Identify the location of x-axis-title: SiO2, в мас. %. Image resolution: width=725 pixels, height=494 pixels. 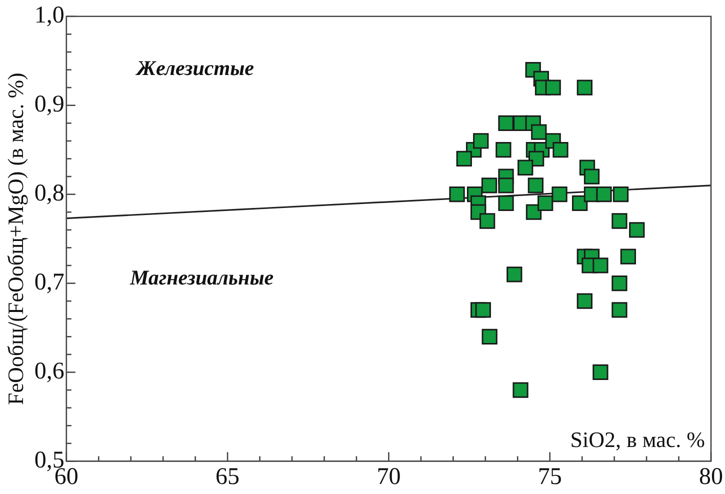
(637, 439).